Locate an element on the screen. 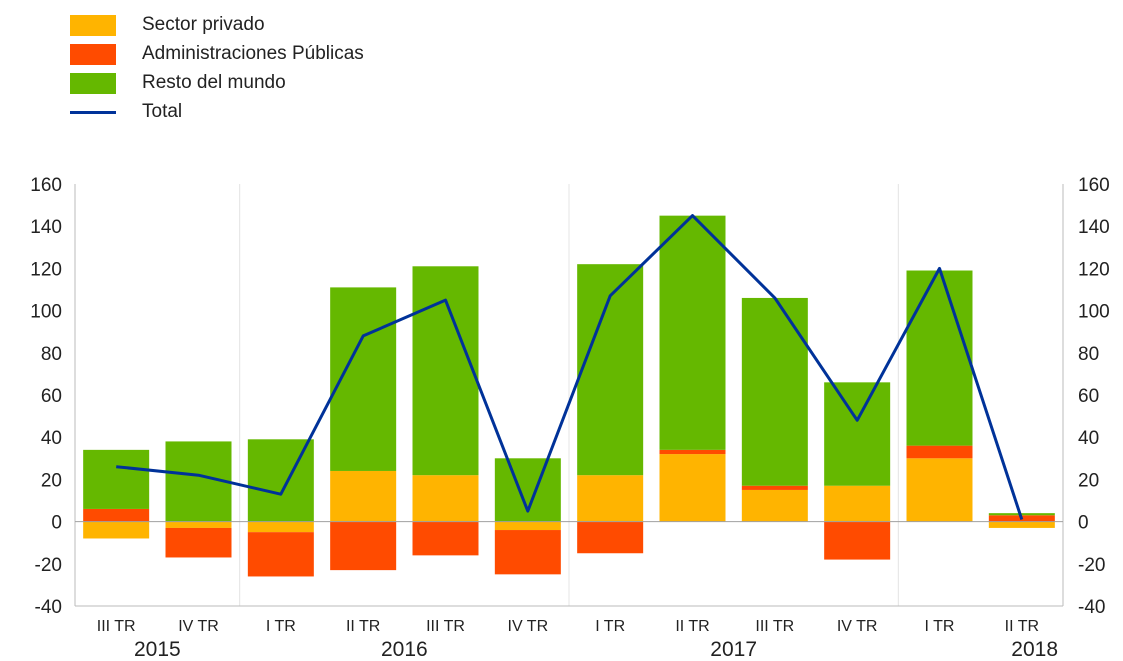 This screenshot has width=1123, height=661. y-tick-label-left: 140 is located at coordinates (46, 227).